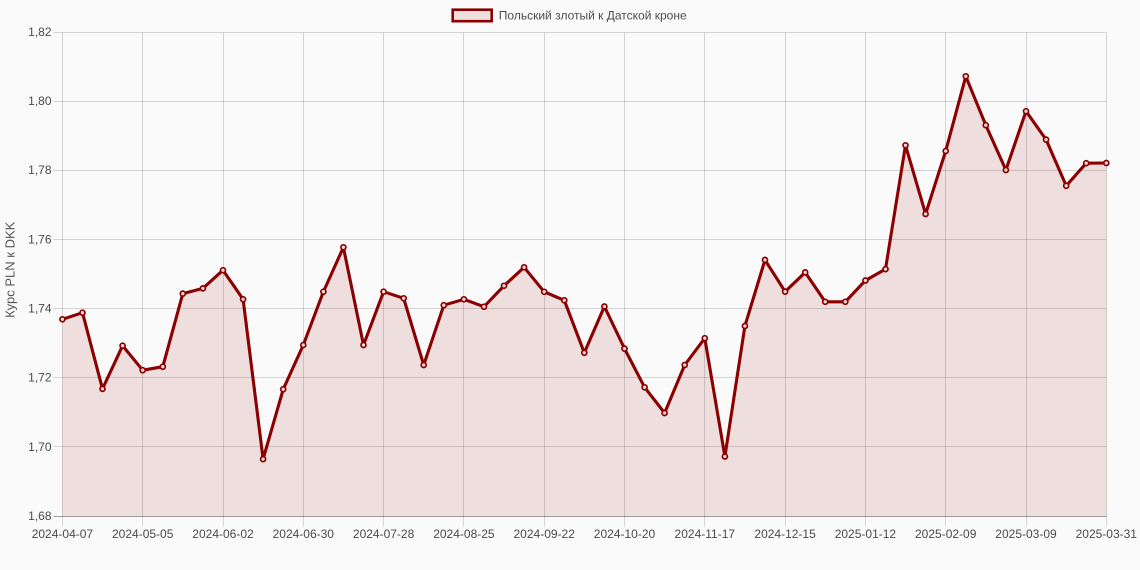  What do you see at coordinates (40, 101) in the screenshot?
I see `svg-text: 1,80` at bounding box center [40, 101].